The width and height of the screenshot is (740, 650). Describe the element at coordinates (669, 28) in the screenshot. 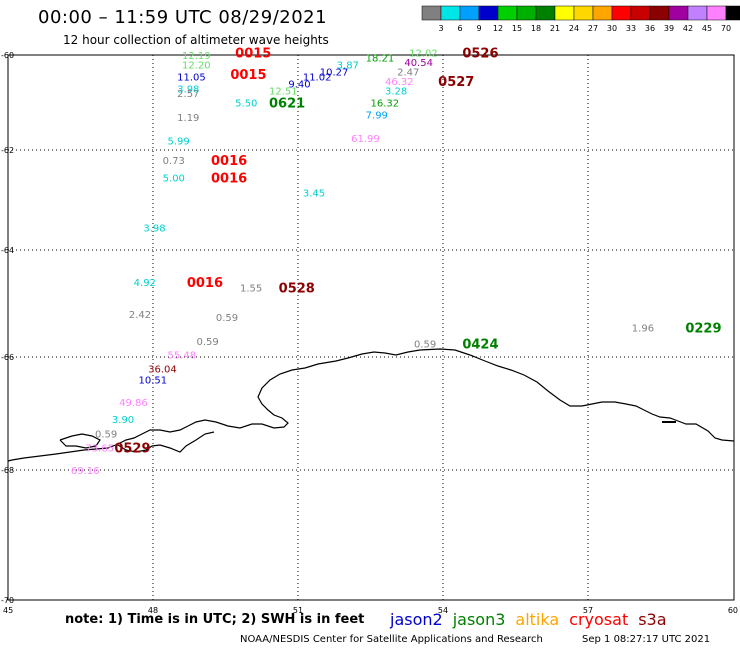

I see `colorbar-label: 39` at that location.